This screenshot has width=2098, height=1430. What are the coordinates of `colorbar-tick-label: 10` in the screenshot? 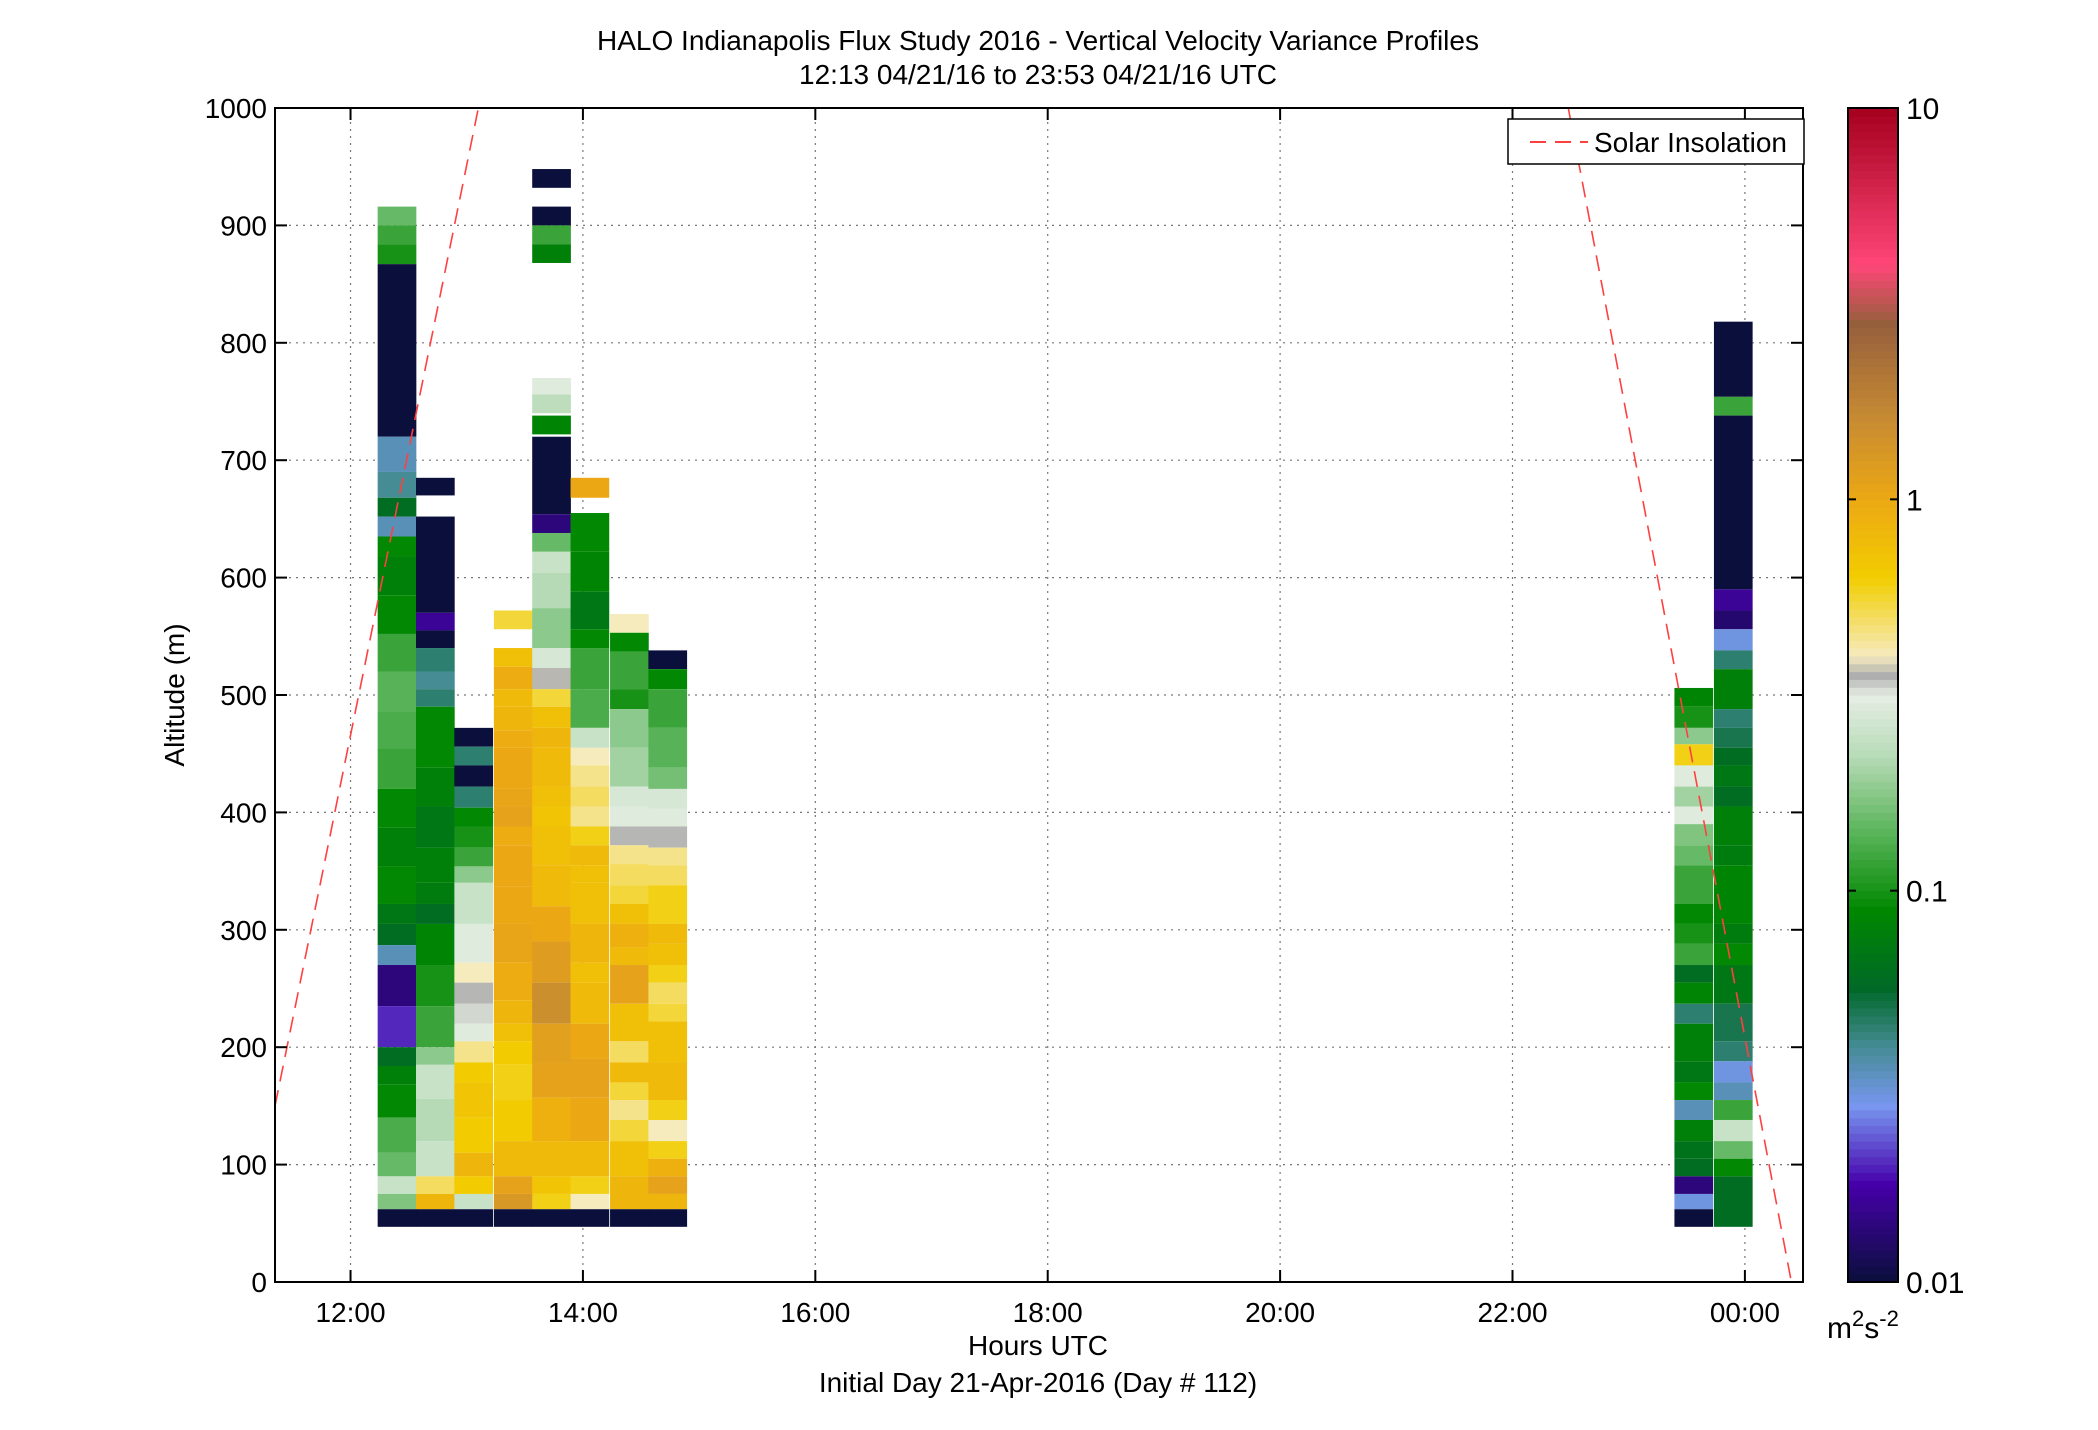 It's located at (1922, 109).